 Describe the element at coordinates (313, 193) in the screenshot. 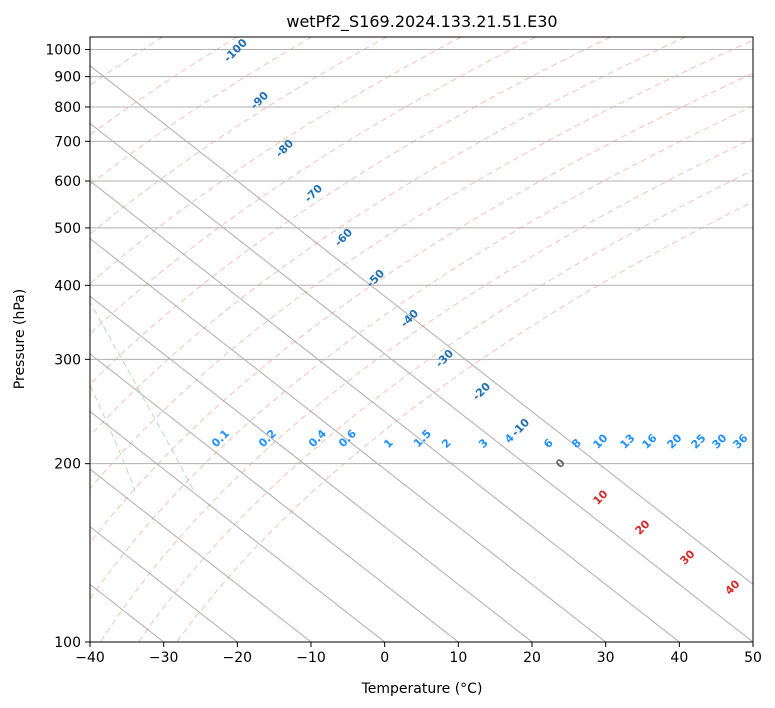

I see `theta-e-label: -70` at that location.